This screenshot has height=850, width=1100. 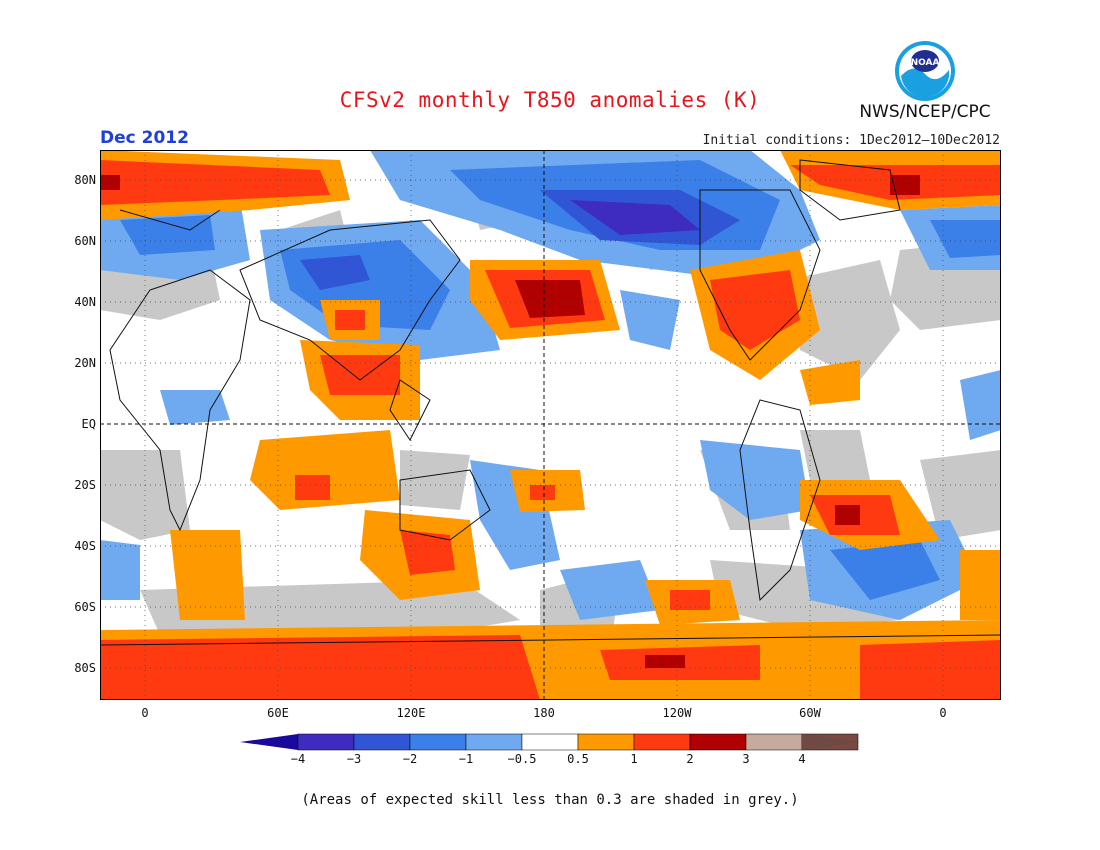 What do you see at coordinates (85, 180) in the screenshot?
I see `lat-label: 80N` at bounding box center [85, 180].